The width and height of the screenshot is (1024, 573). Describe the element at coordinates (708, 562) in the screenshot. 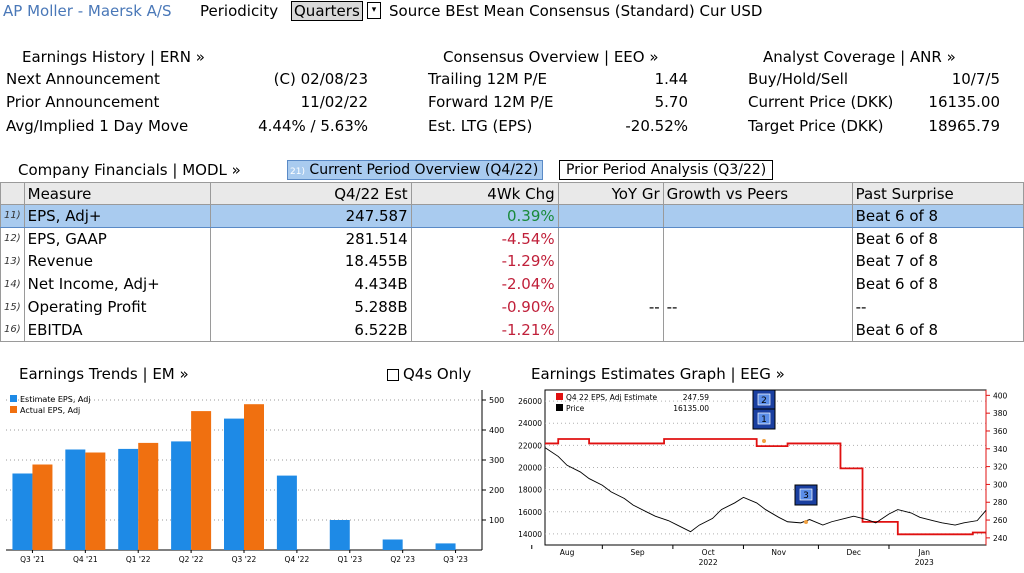

I see `year-label: 2022` at that location.